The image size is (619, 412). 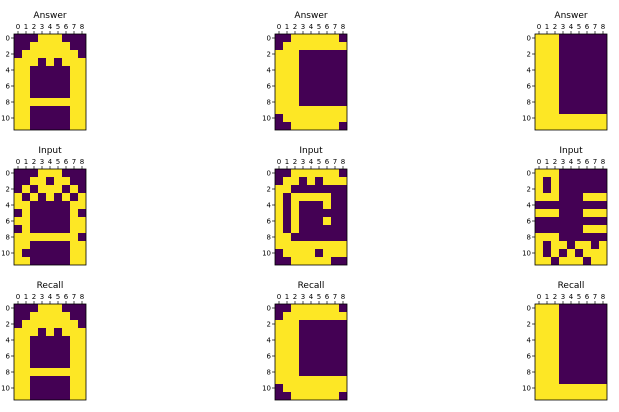 What do you see at coordinates (571, 162) in the screenshot?
I see `x-tick-label: 4` at bounding box center [571, 162].